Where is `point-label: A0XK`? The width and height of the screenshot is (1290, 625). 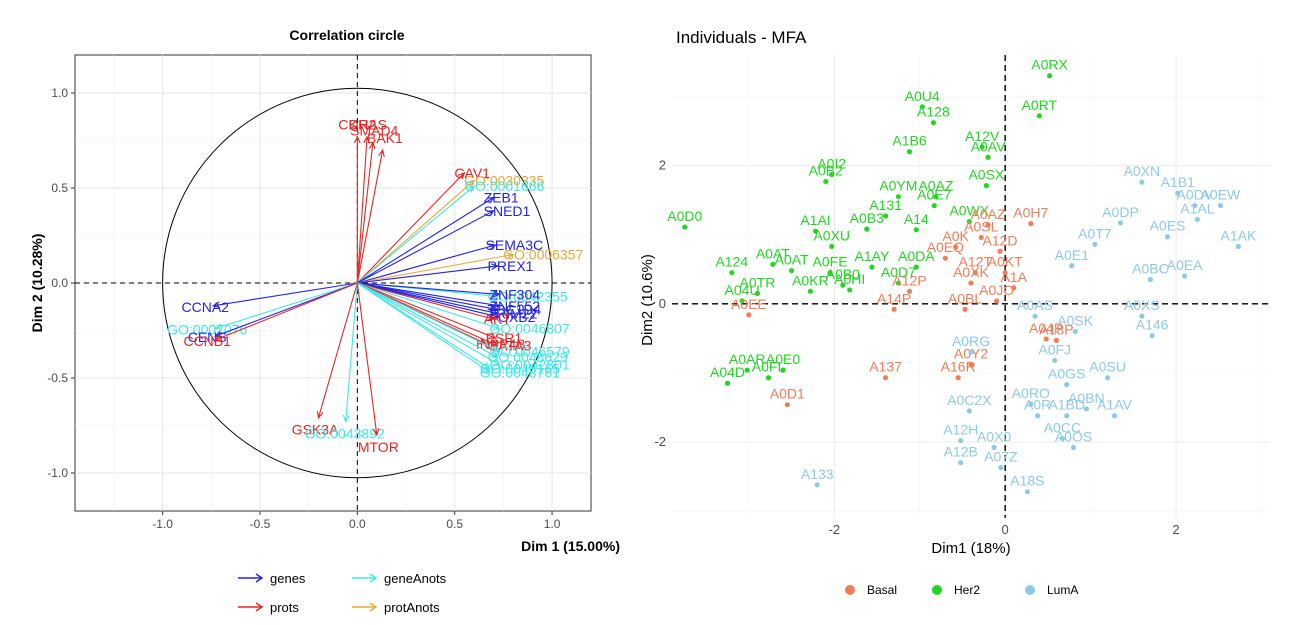
point-label: A0XK is located at coordinates (971, 272).